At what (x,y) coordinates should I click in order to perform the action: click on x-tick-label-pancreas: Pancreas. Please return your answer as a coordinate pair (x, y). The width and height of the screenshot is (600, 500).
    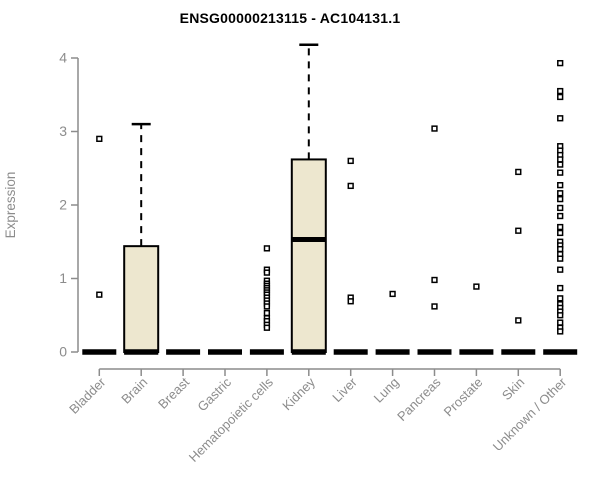
    Looking at the image, I should click on (419, 399).